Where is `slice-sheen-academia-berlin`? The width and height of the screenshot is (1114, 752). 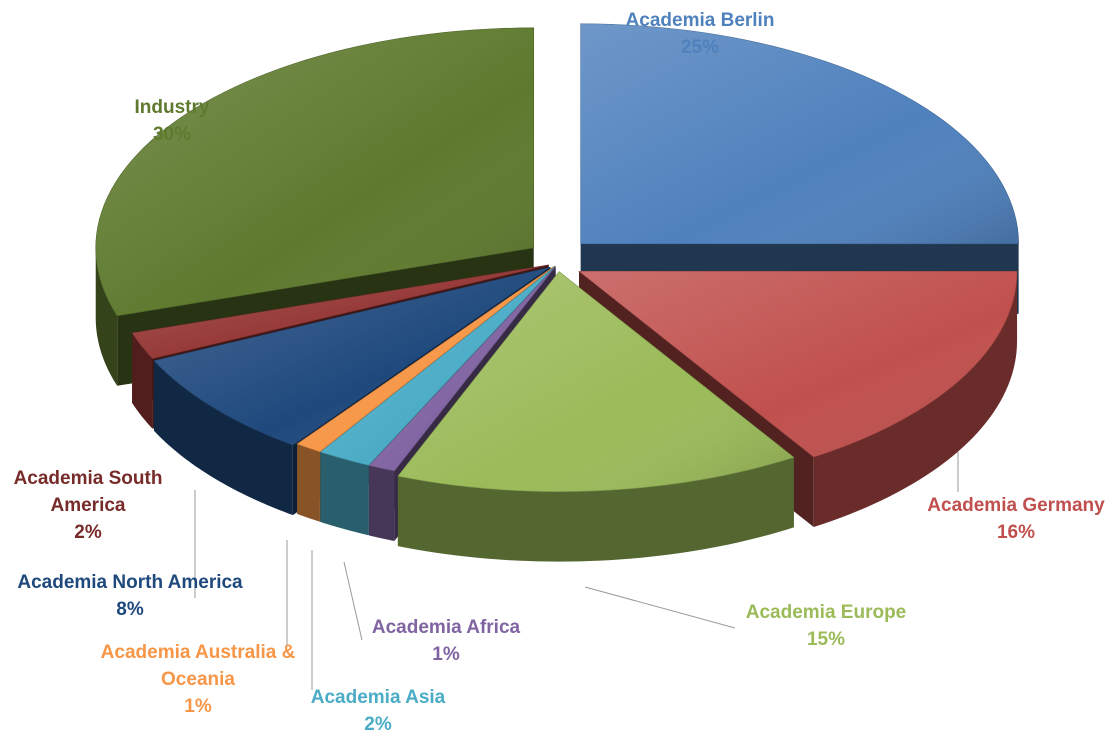
slice-sheen-academia-berlin is located at coordinates (799, 133).